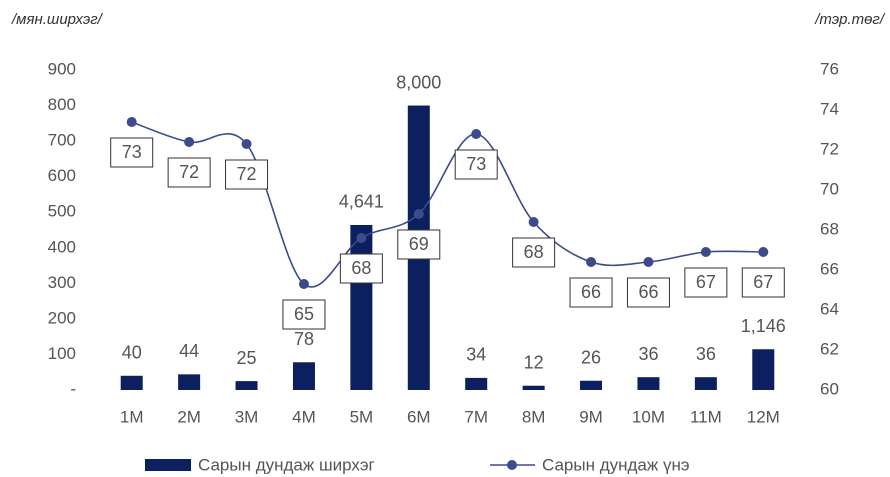  I want to click on y-tick-label: 400, so click(62, 246).